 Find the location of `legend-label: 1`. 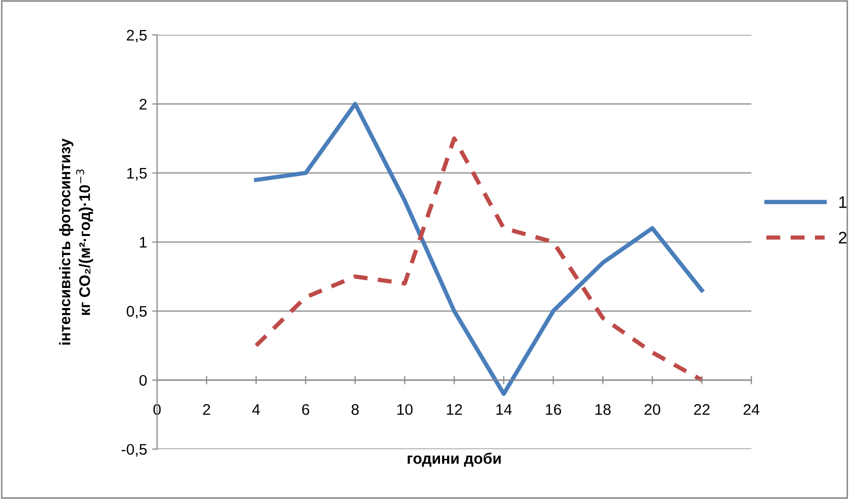

legend-label: 1 is located at coordinates (842, 202).